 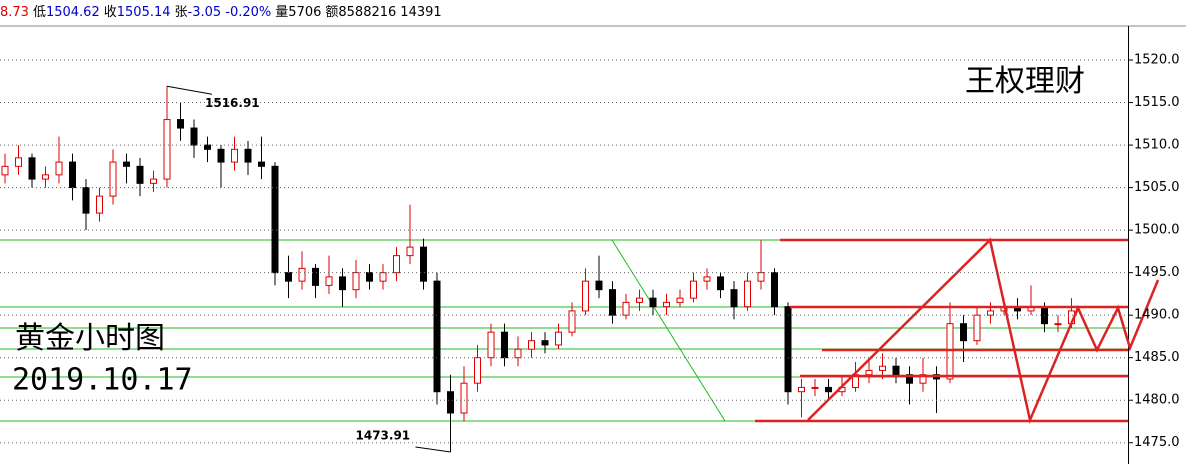 What do you see at coordinates (110, 12) in the screenshot?
I see `header-item: 收` at bounding box center [110, 12].